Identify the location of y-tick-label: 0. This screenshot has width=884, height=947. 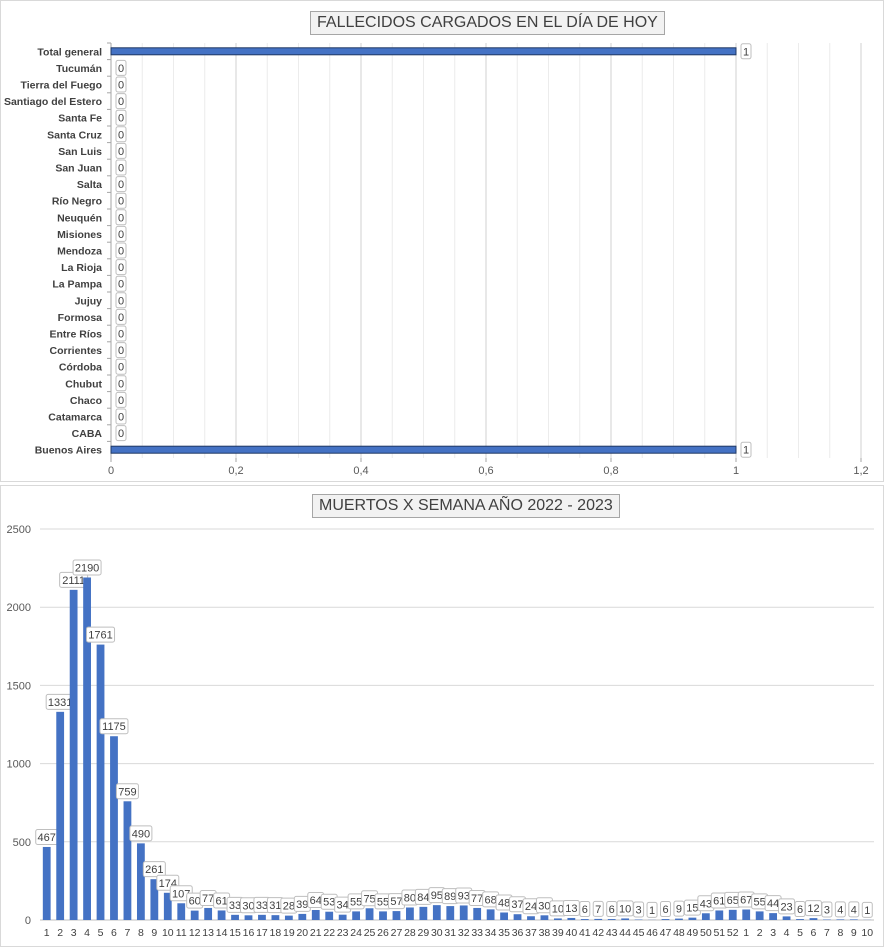
(28, 921).